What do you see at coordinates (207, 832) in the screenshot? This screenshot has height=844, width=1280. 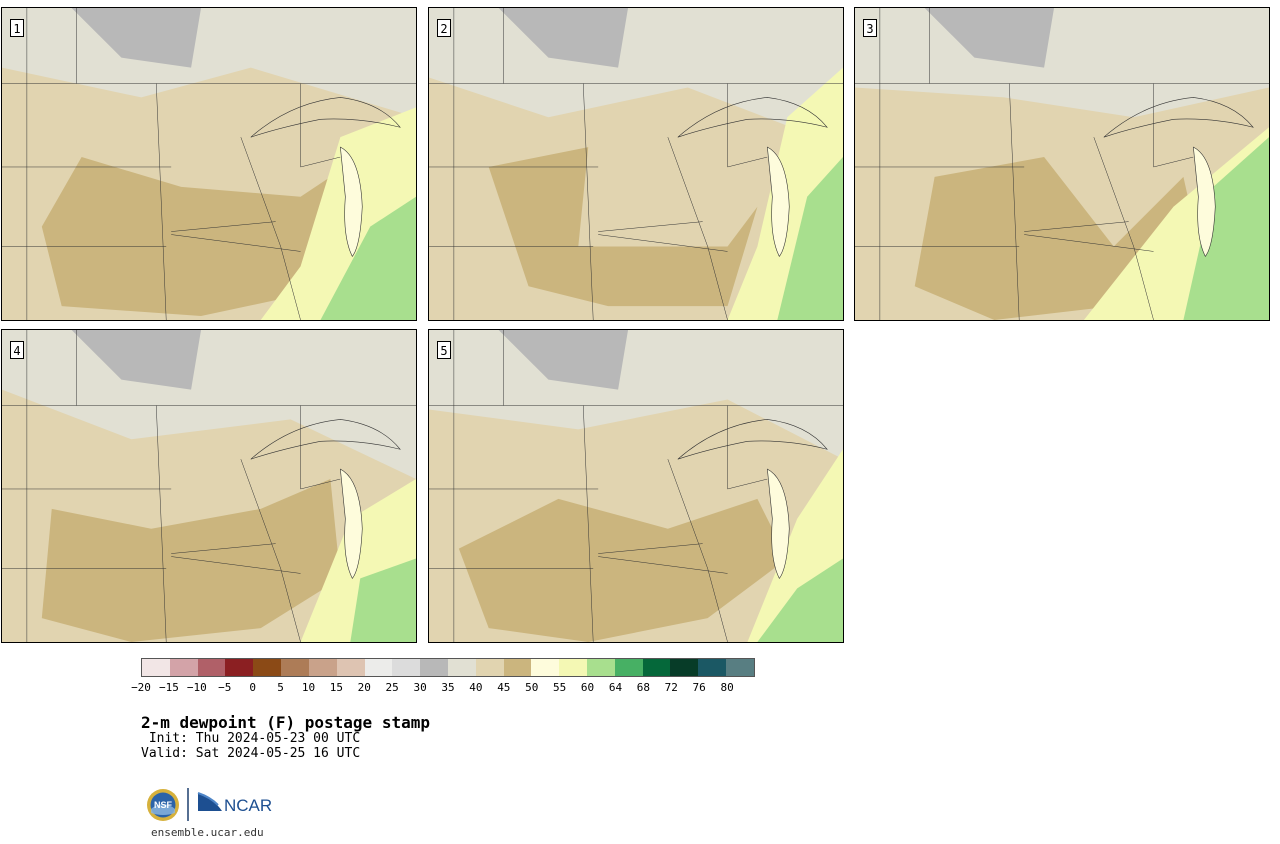 I see `site-url: ensemble.ucar.edu` at bounding box center [207, 832].